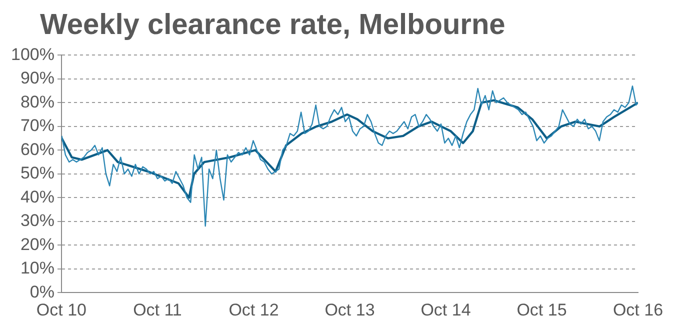 This screenshot has width=677, height=332. Describe the element at coordinates (37, 173) in the screenshot. I see `y-tick-label: 50%` at that location.